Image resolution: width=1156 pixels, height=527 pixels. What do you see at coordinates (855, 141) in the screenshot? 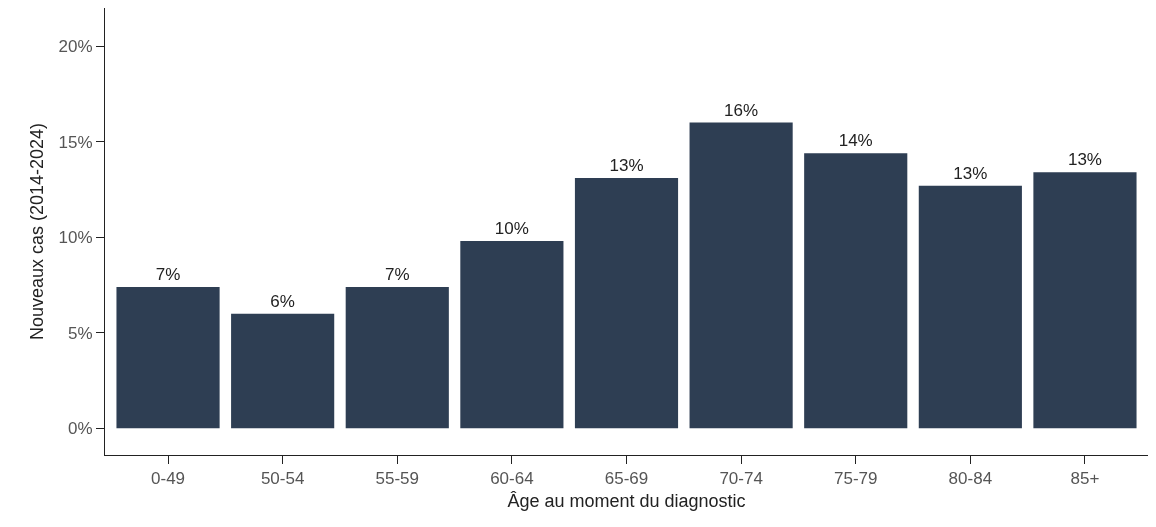
I see `data-label: 14%` at bounding box center [855, 141].